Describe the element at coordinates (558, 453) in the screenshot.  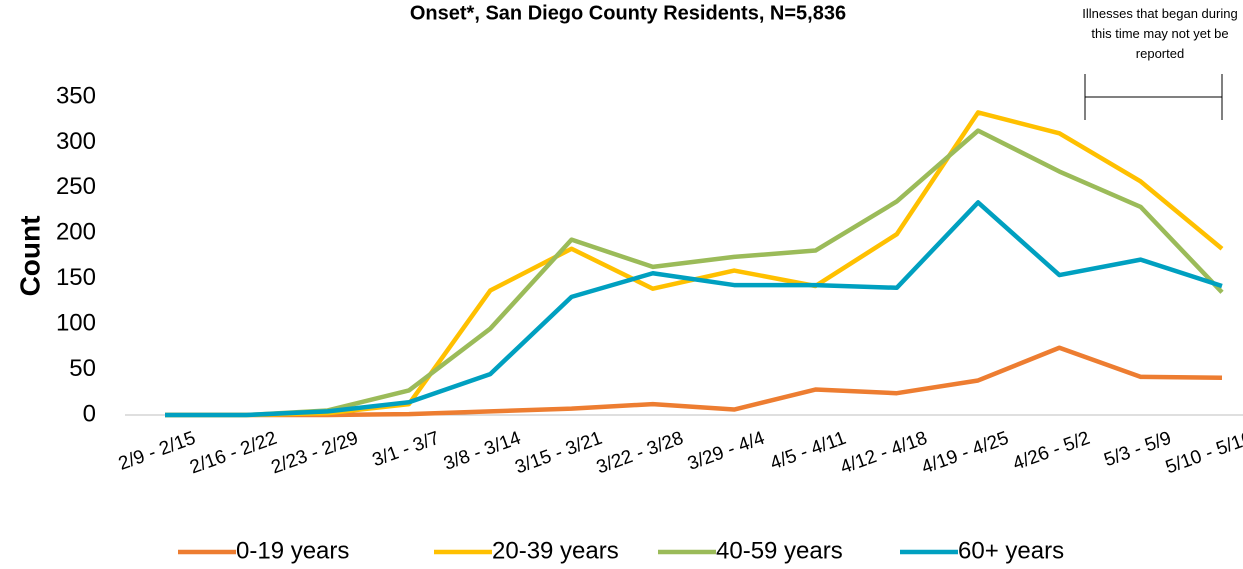
I see `x-tick-label: 3/15 - 3/21` at that location.